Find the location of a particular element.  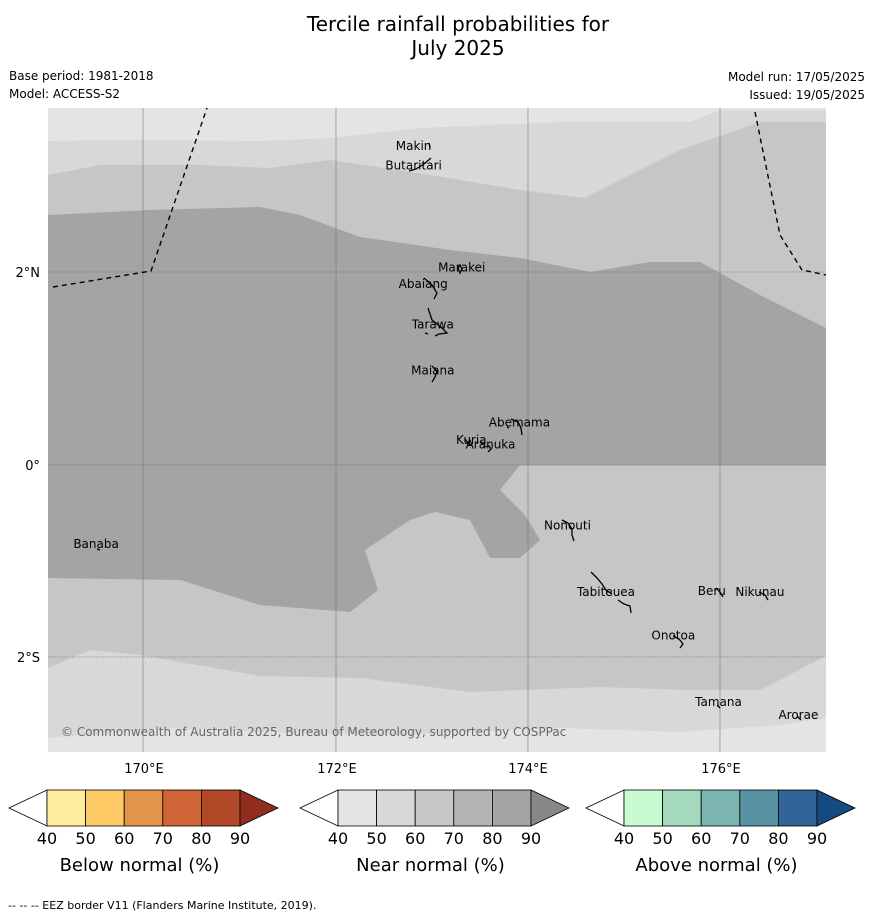

latitude-labels: 2°N 0° 2°S is located at coordinates (28, 466).